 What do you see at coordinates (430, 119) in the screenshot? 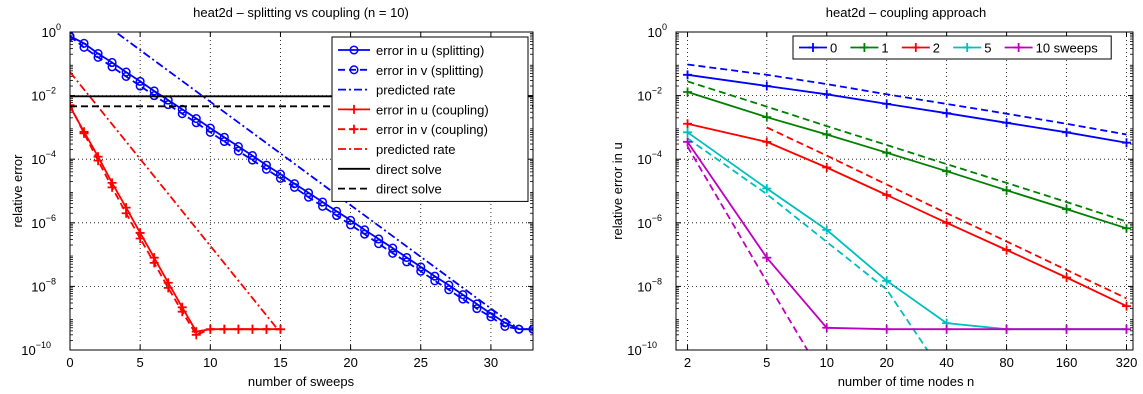
I see `legend-box` at bounding box center [430, 119].